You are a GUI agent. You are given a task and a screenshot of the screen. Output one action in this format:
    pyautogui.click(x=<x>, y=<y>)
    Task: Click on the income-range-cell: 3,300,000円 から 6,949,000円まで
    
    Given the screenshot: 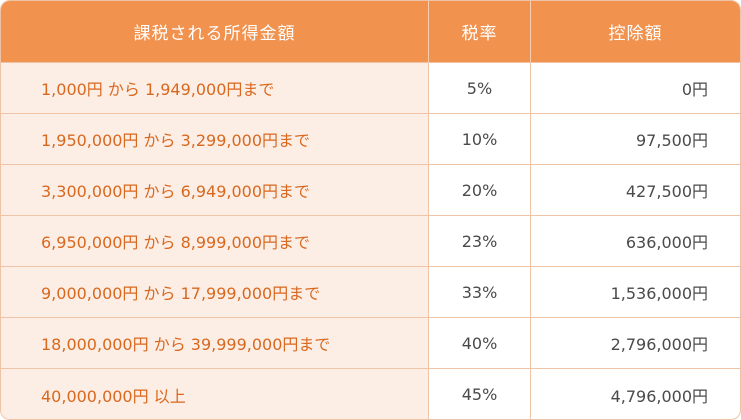 What is the action you would take?
    pyautogui.click(x=214, y=190)
    